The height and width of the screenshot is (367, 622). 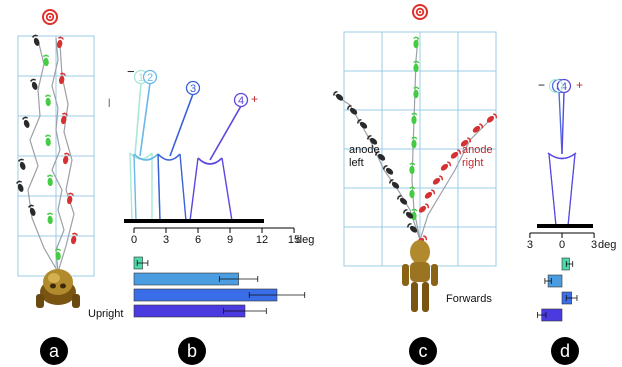 I want to click on svg-text: a, so click(x=54, y=351).